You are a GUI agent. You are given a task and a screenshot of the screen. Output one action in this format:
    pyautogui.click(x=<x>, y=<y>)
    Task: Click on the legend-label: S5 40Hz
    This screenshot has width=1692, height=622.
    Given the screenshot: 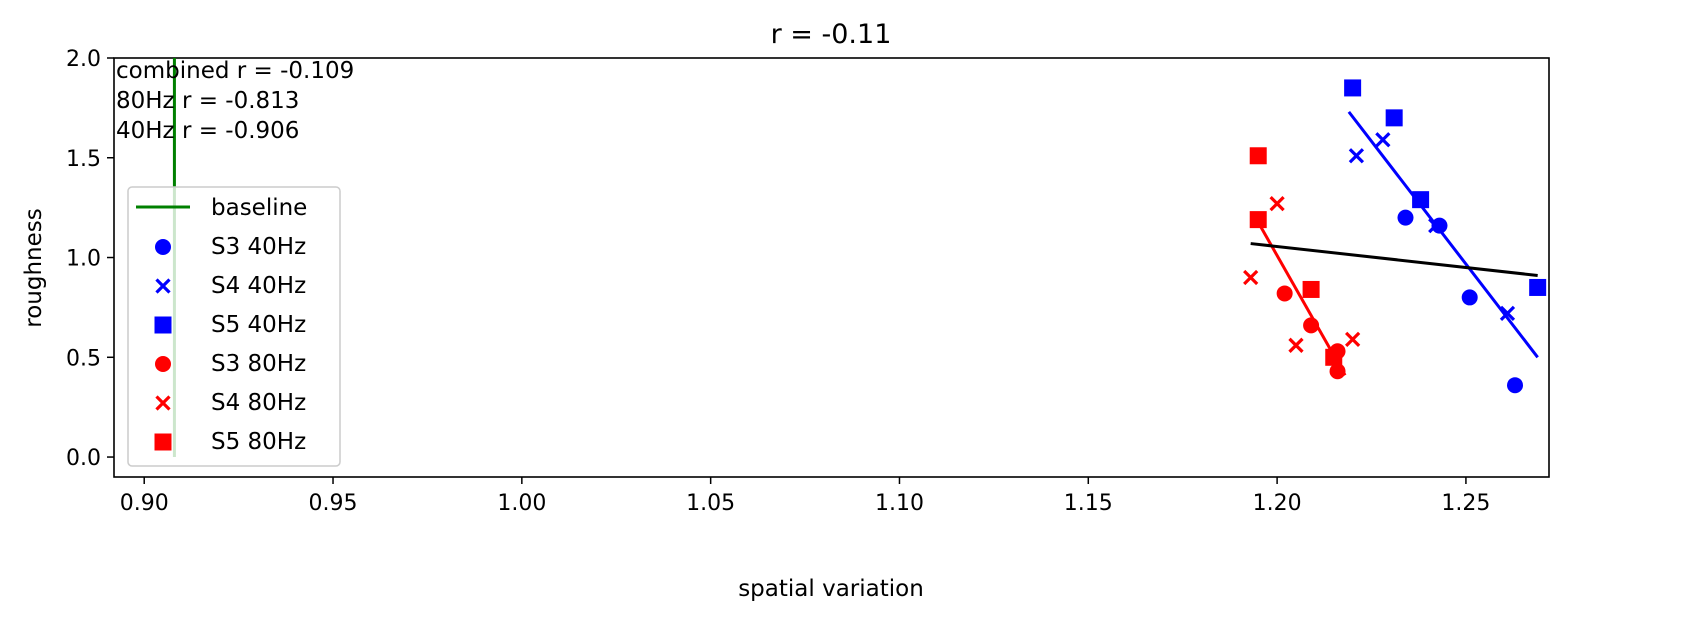 What is the action you would take?
    pyautogui.click(x=258, y=325)
    